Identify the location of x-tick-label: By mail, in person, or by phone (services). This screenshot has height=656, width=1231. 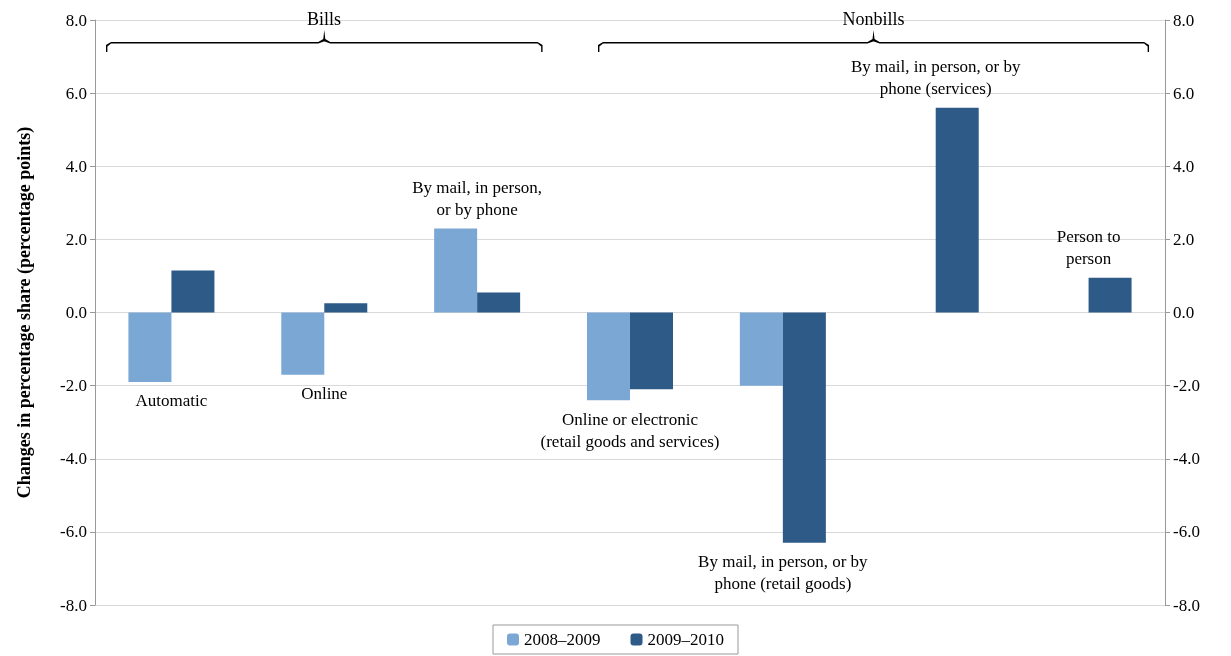
(935, 78).